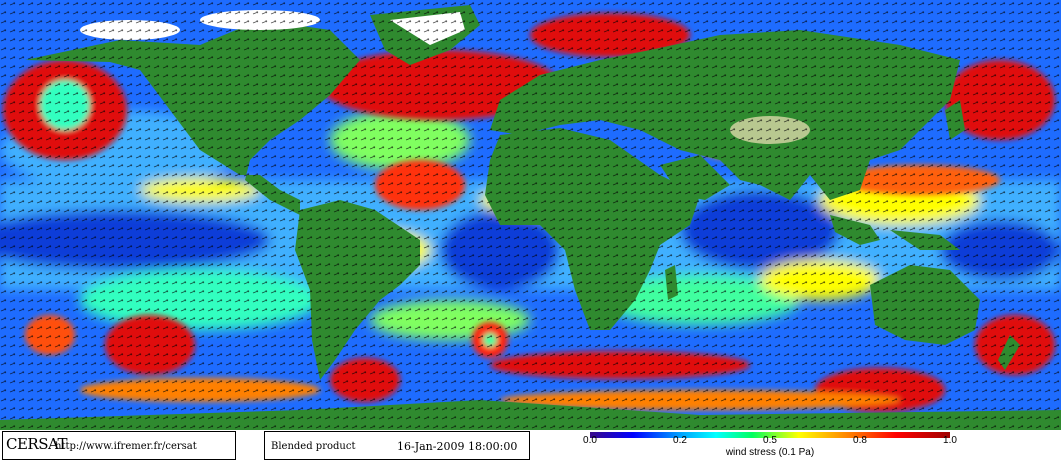 The image size is (1061, 462). Describe the element at coordinates (680, 440) in the screenshot. I see `colorbar-tick: 0.2` at that location.